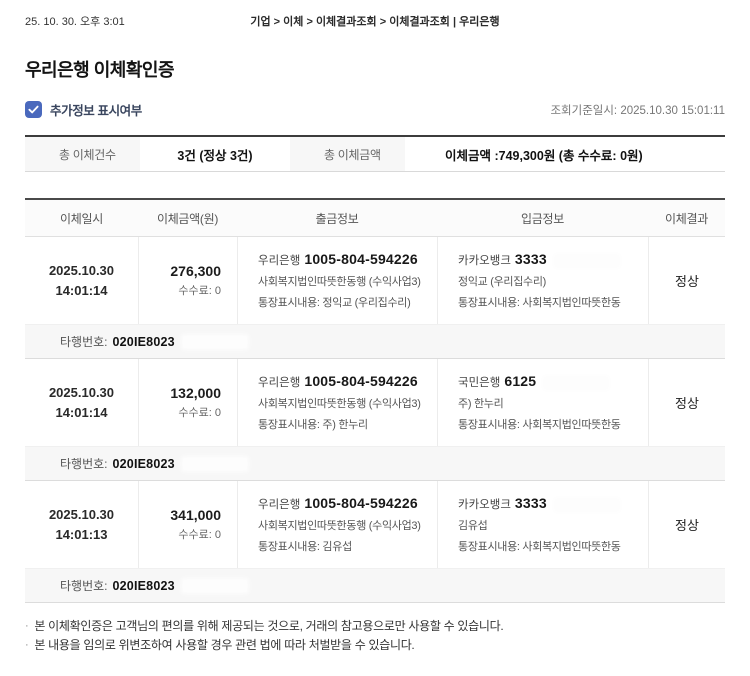  I want to click on col-header-datetime: 이체일시, so click(81, 218).